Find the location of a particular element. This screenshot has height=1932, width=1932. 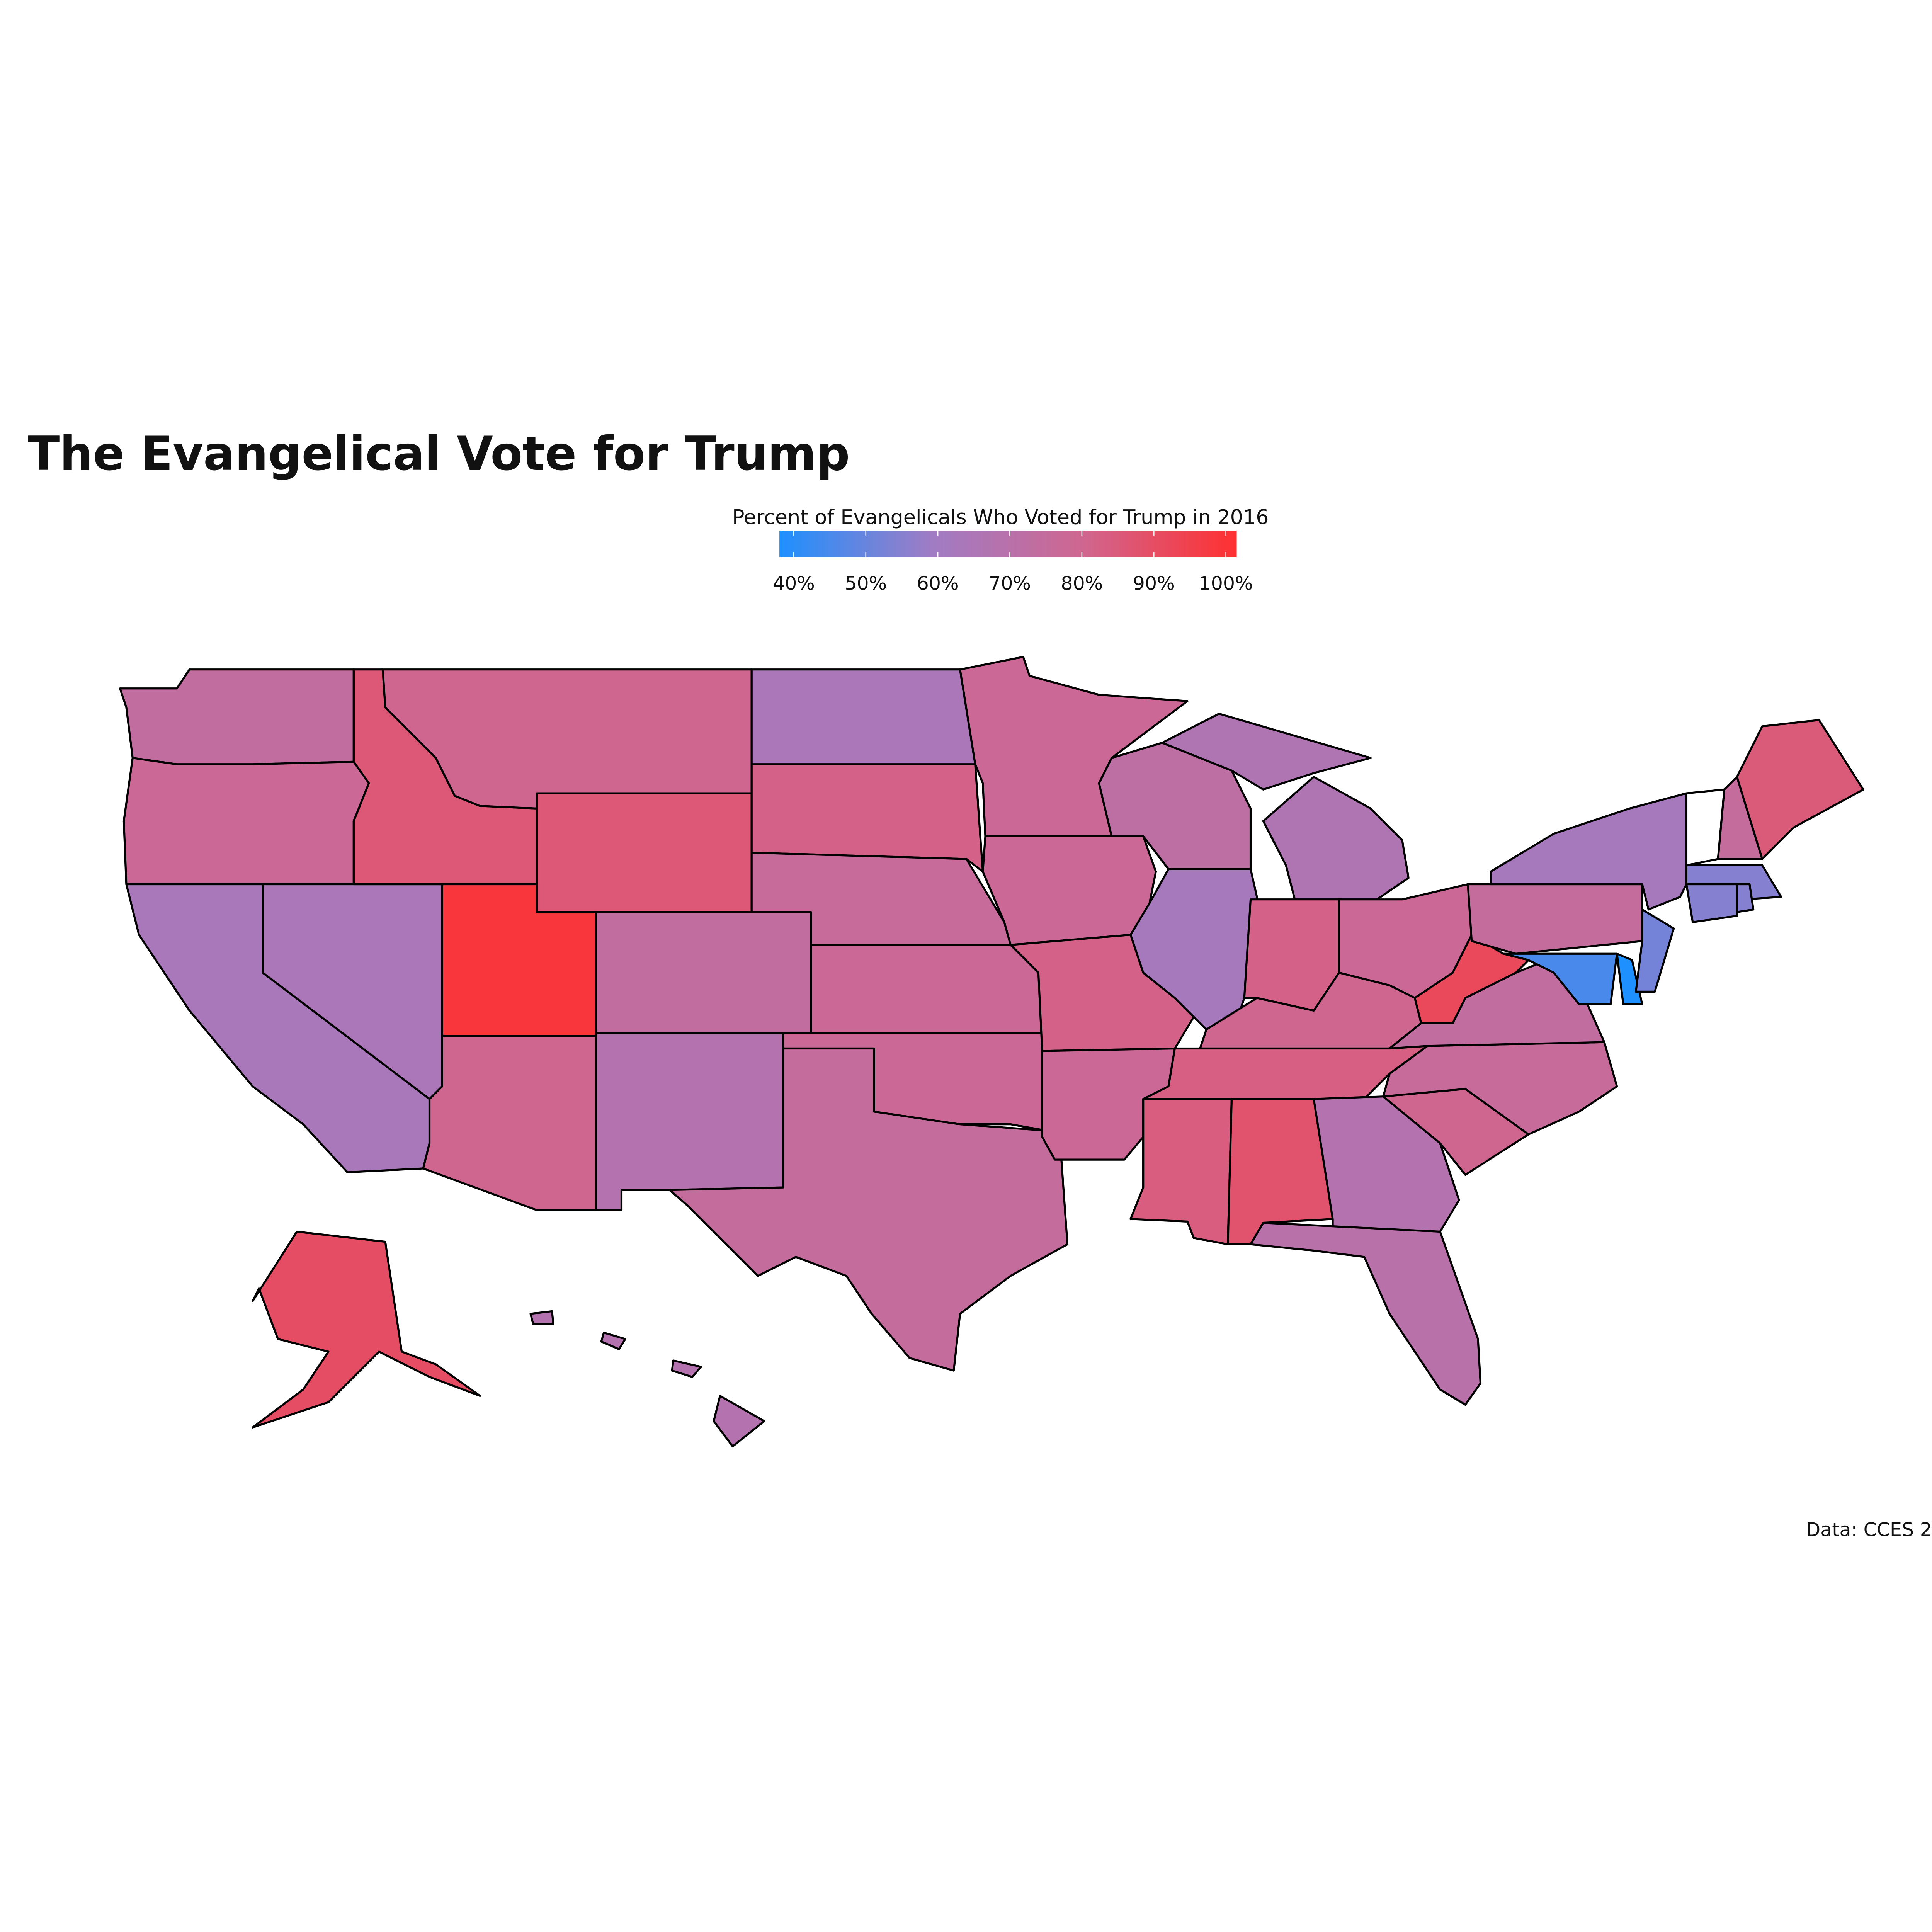

colorbar-tick-label: 40% is located at coordinates (794, 584).